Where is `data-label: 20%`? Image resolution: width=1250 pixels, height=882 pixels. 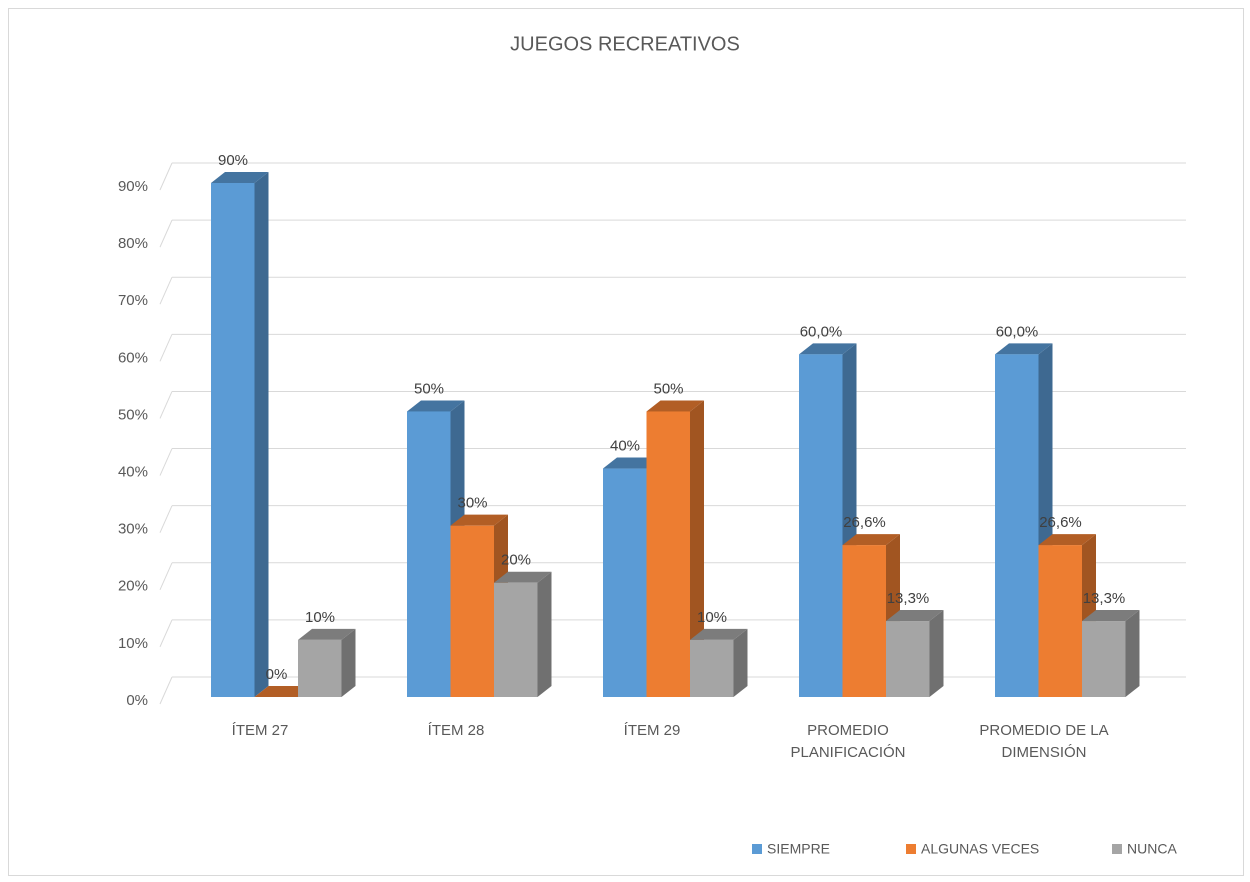
data-label: 20% is located at coordinates (516, 560).